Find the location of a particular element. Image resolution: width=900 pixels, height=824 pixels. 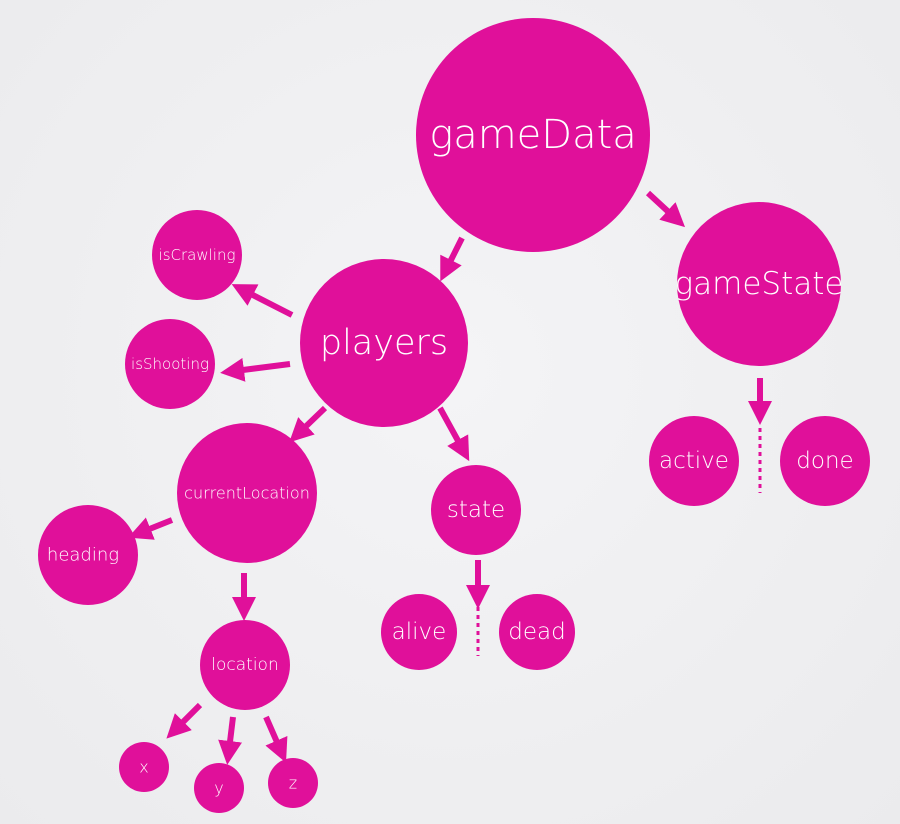

node-state: state is located at coordinates (476, 510).